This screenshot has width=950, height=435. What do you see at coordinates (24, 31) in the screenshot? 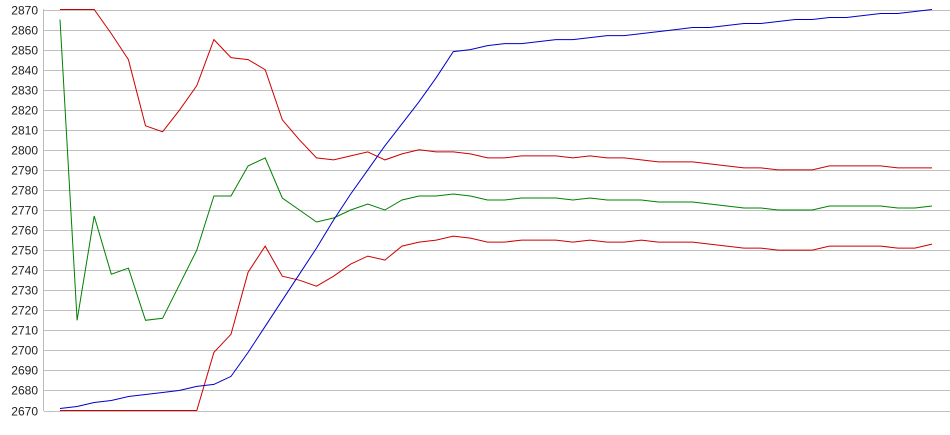
I see `y-tick-label: 2860` at bounding box center [24, 31].